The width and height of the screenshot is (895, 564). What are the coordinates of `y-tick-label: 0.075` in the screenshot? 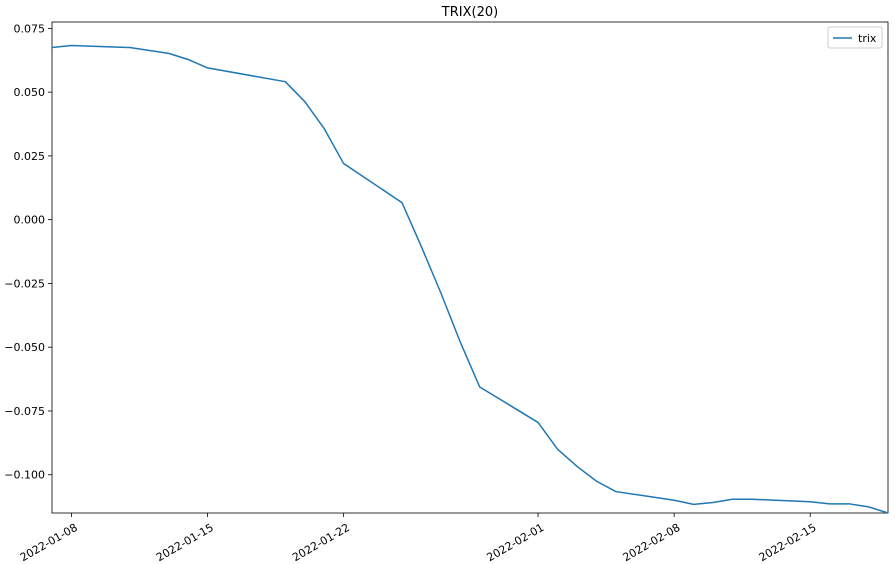 It's located at (30, 28).